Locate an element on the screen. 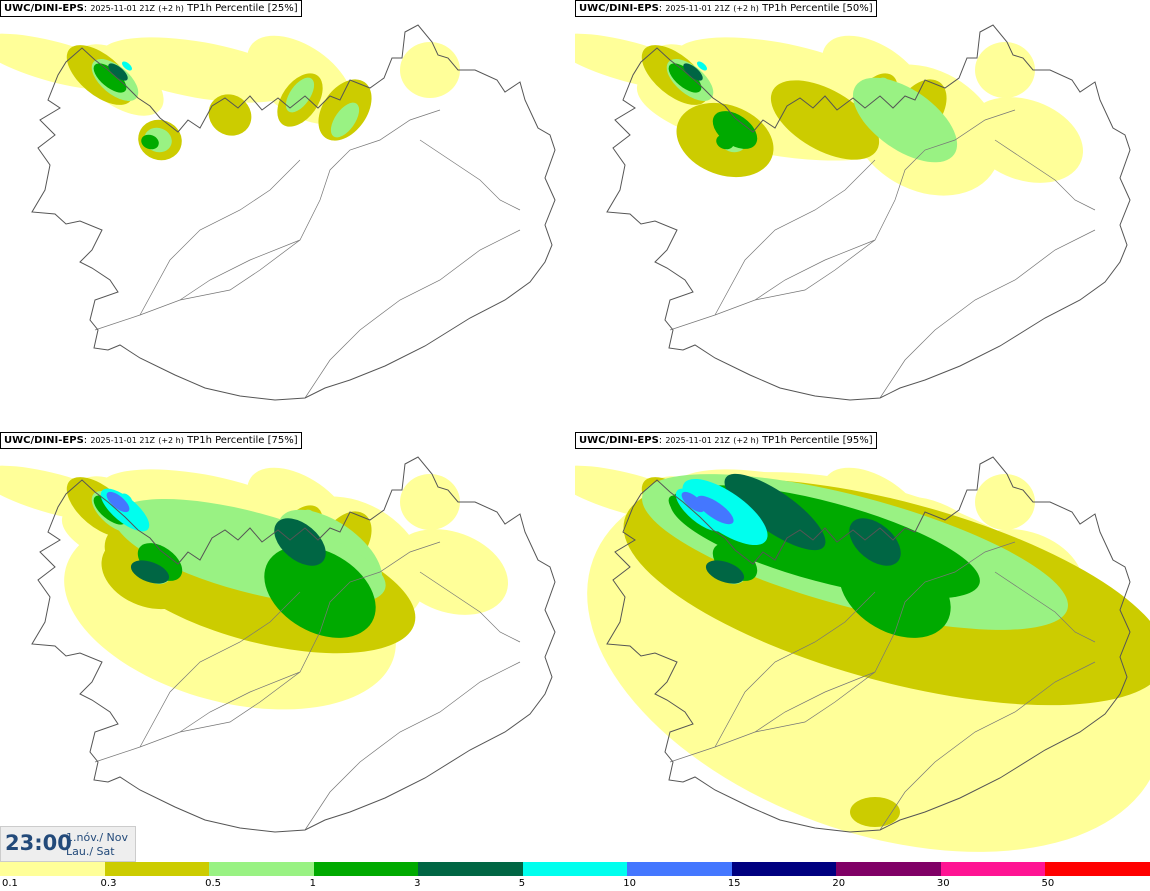  legend-tick-label: 20 is located at coordinates (839, 883).